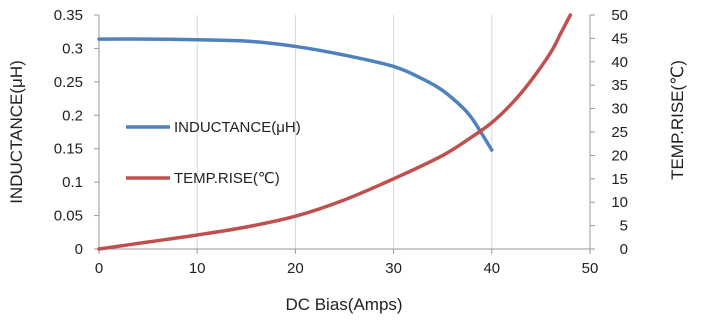  What do you see at coordinates (68, 15) in the screenshot?
I see `y-tick-label: 0.35` at bounding box center [68, 15].